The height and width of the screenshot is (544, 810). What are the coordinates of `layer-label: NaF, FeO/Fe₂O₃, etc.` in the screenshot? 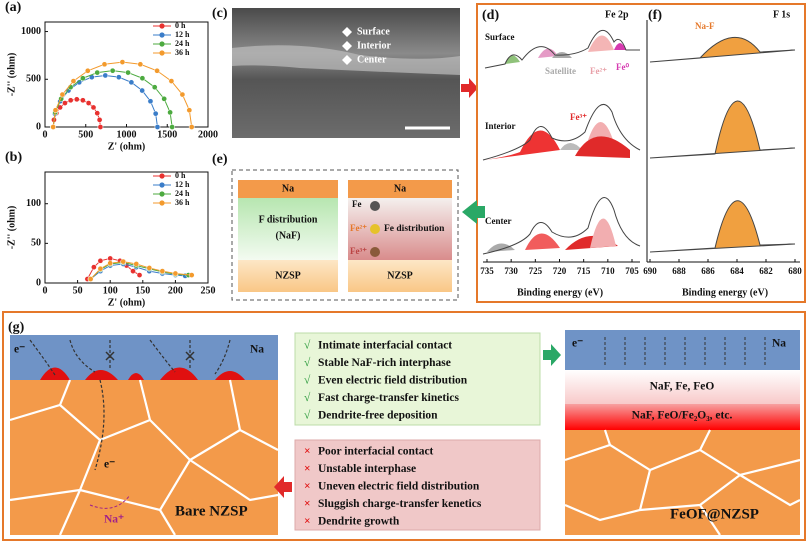 It's located at (682, 416).